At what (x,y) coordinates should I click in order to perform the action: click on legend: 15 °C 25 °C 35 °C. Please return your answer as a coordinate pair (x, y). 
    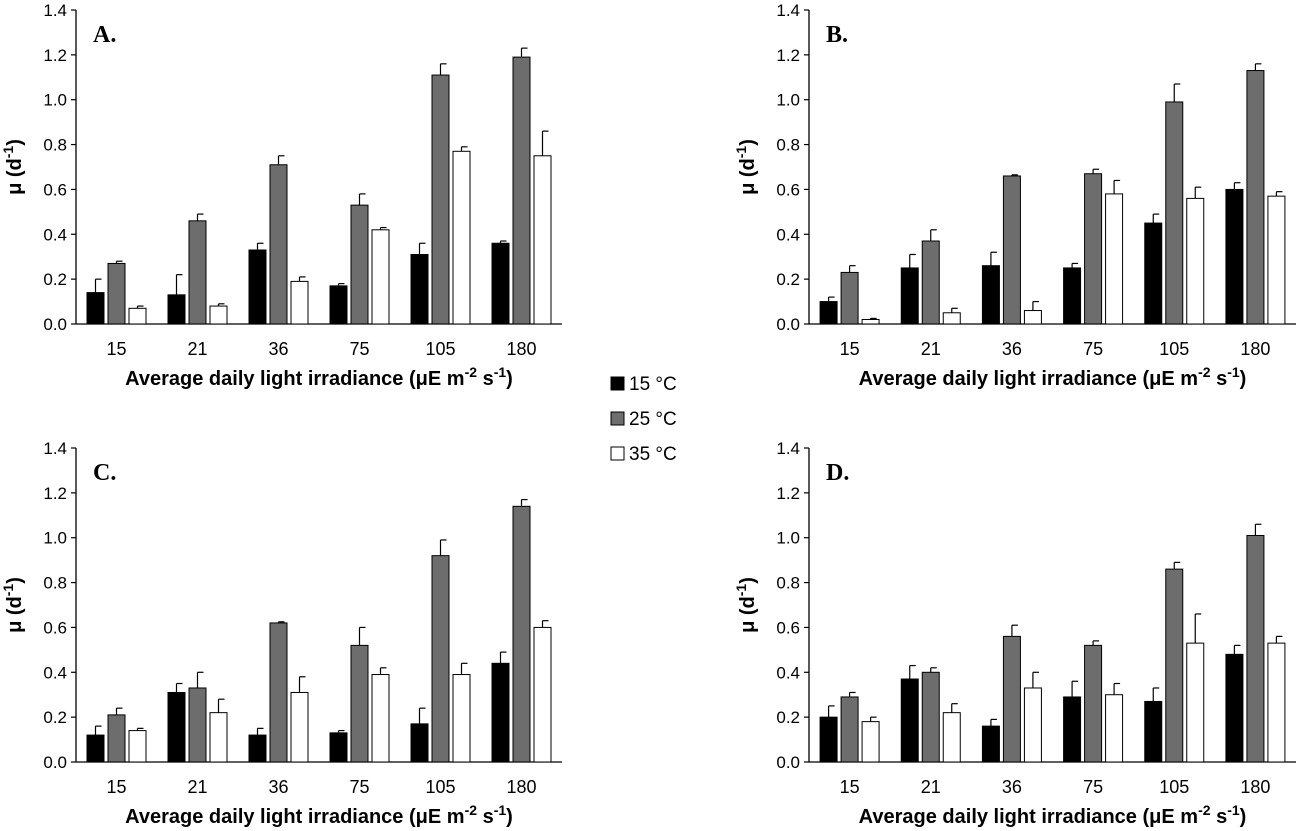
    Looking at the image, I should click on (643, 419).